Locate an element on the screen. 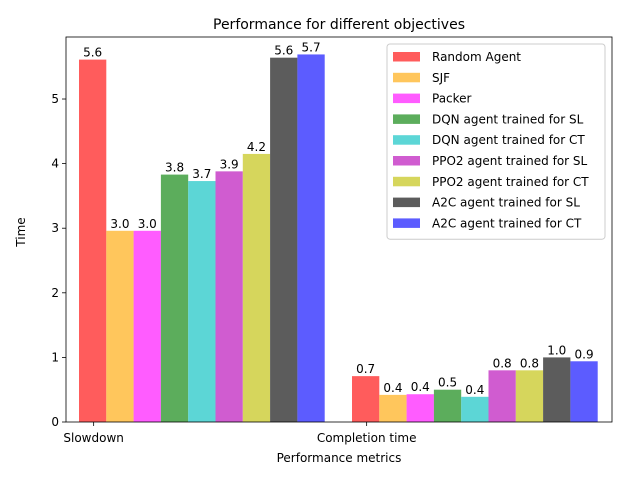 The image size is (640, 484). bar-completion-time-ppo2-agent-trained-for-ct is located at coordinates (529, 396).